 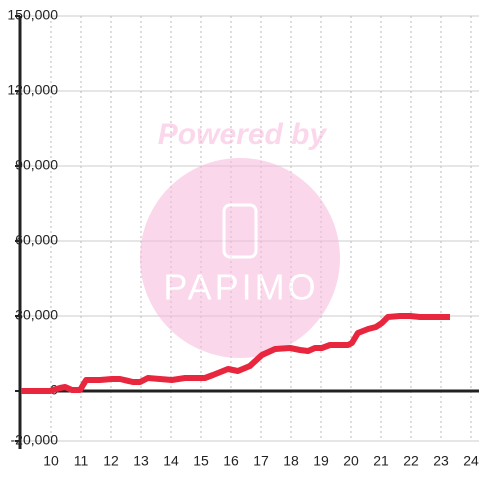 What do you see at coordinates (32, 15) in the screenshot?
I see `y-tick-label: 150,000` at bounding box center [32, 15].